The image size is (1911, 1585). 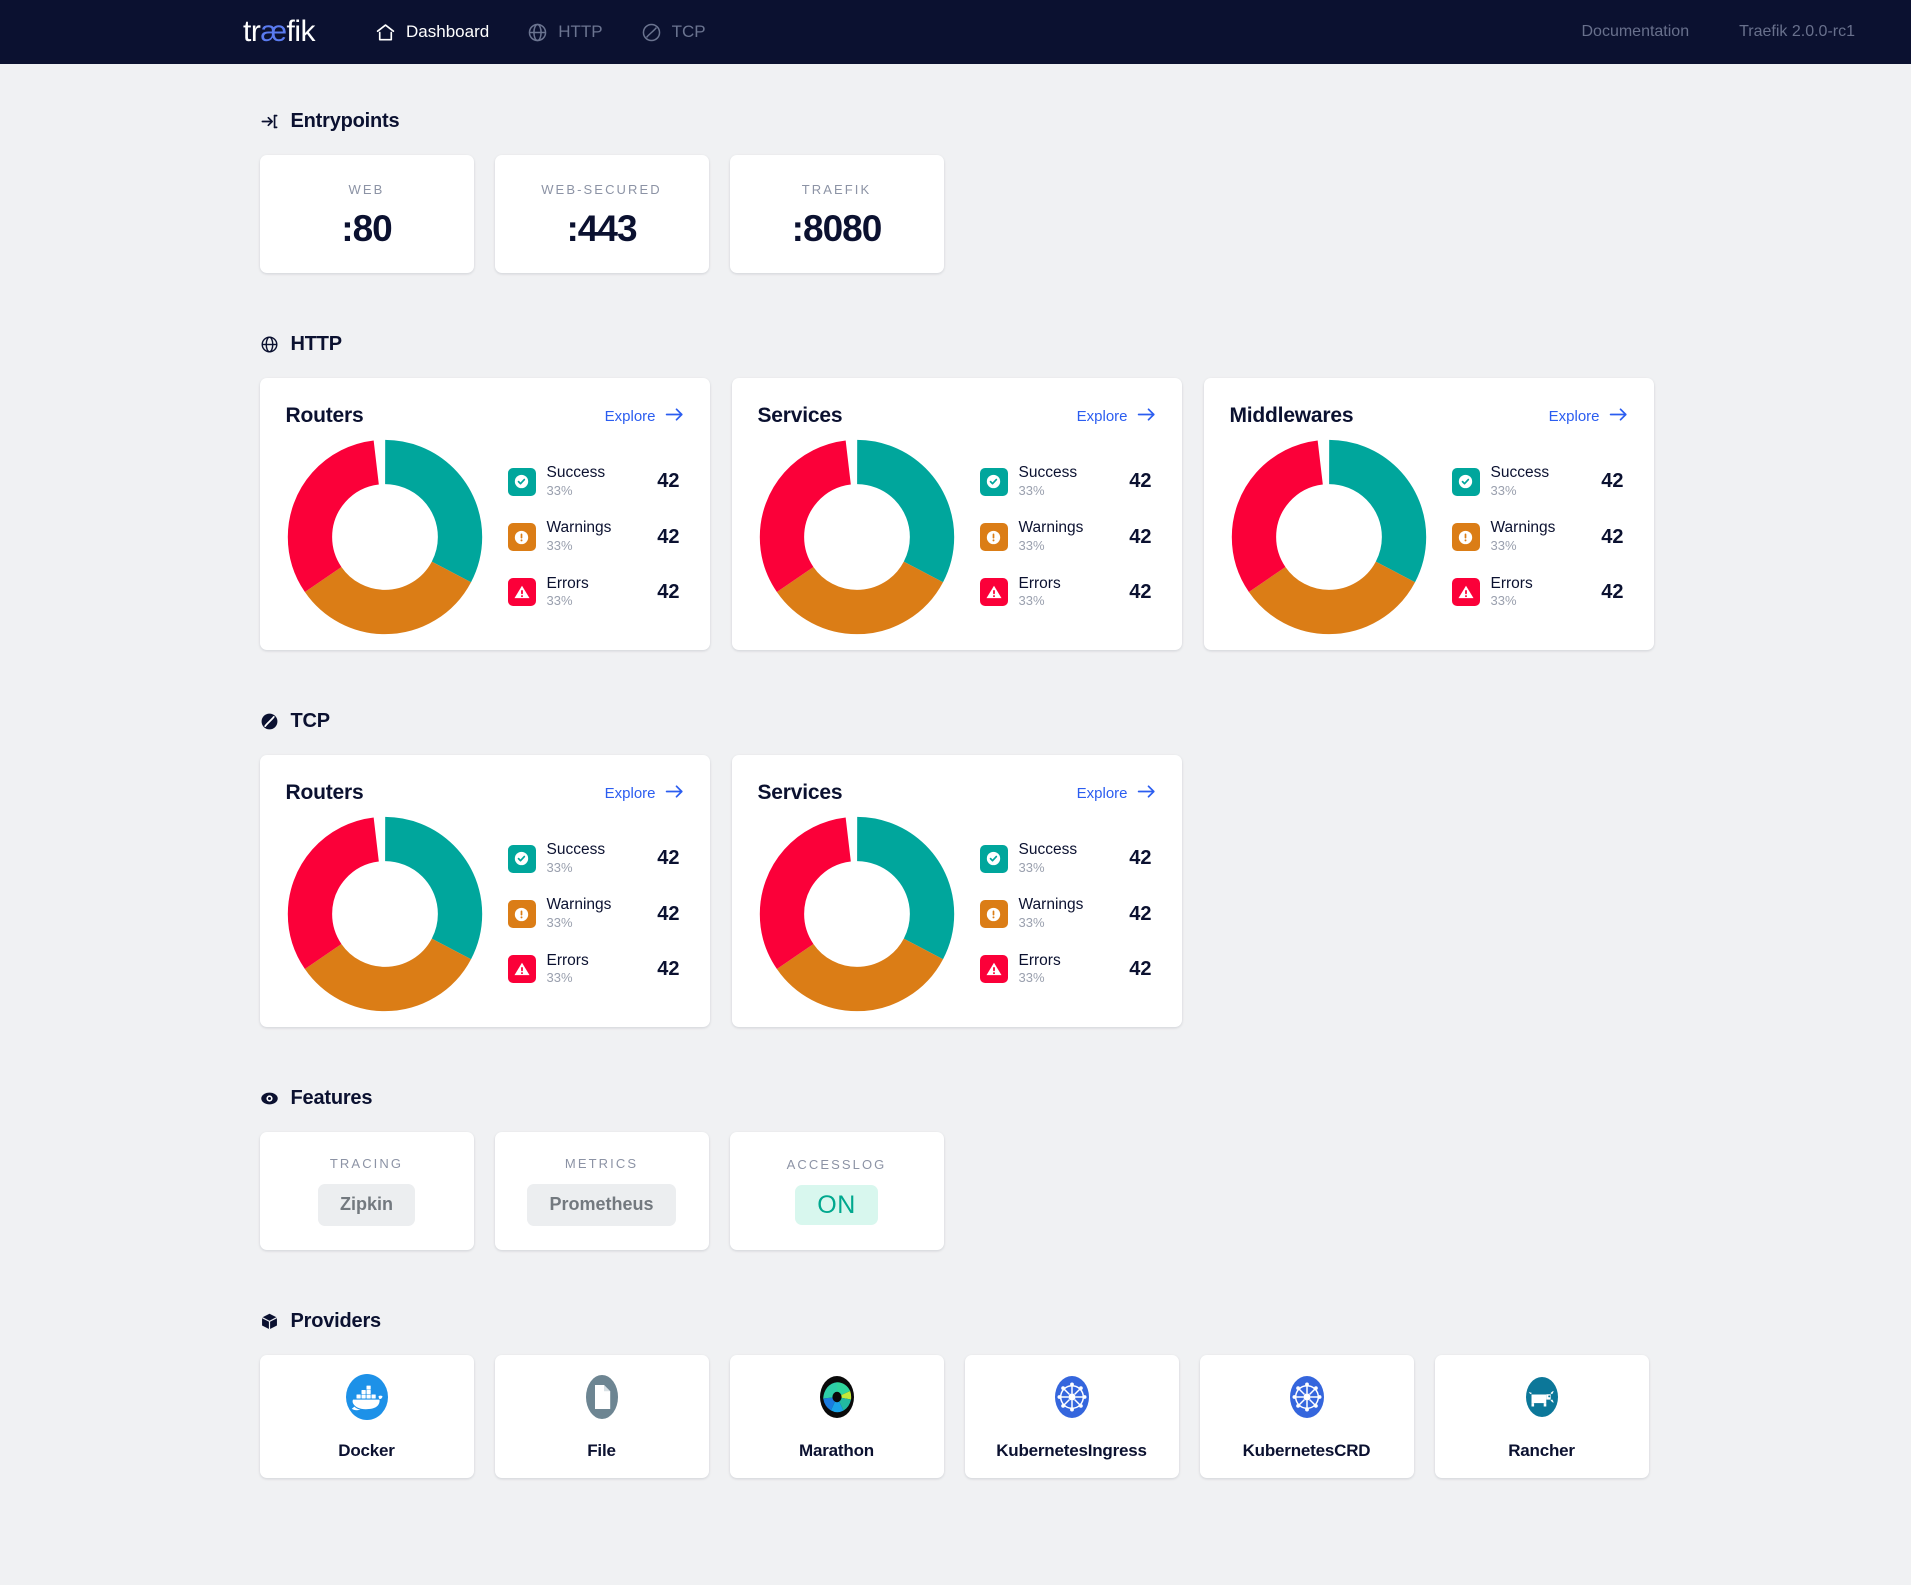 I want to click on section-header-tcp: TCP, so click(x=956, y=721).